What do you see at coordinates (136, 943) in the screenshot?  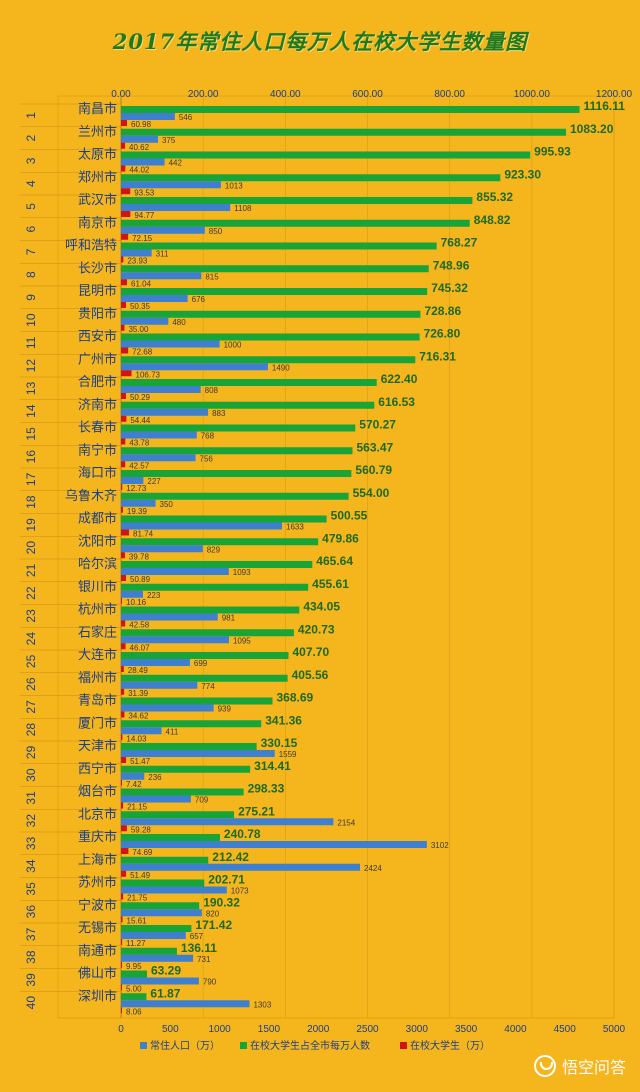 I see `red-bar-label: 11.27` at bounding box center [136, 943].